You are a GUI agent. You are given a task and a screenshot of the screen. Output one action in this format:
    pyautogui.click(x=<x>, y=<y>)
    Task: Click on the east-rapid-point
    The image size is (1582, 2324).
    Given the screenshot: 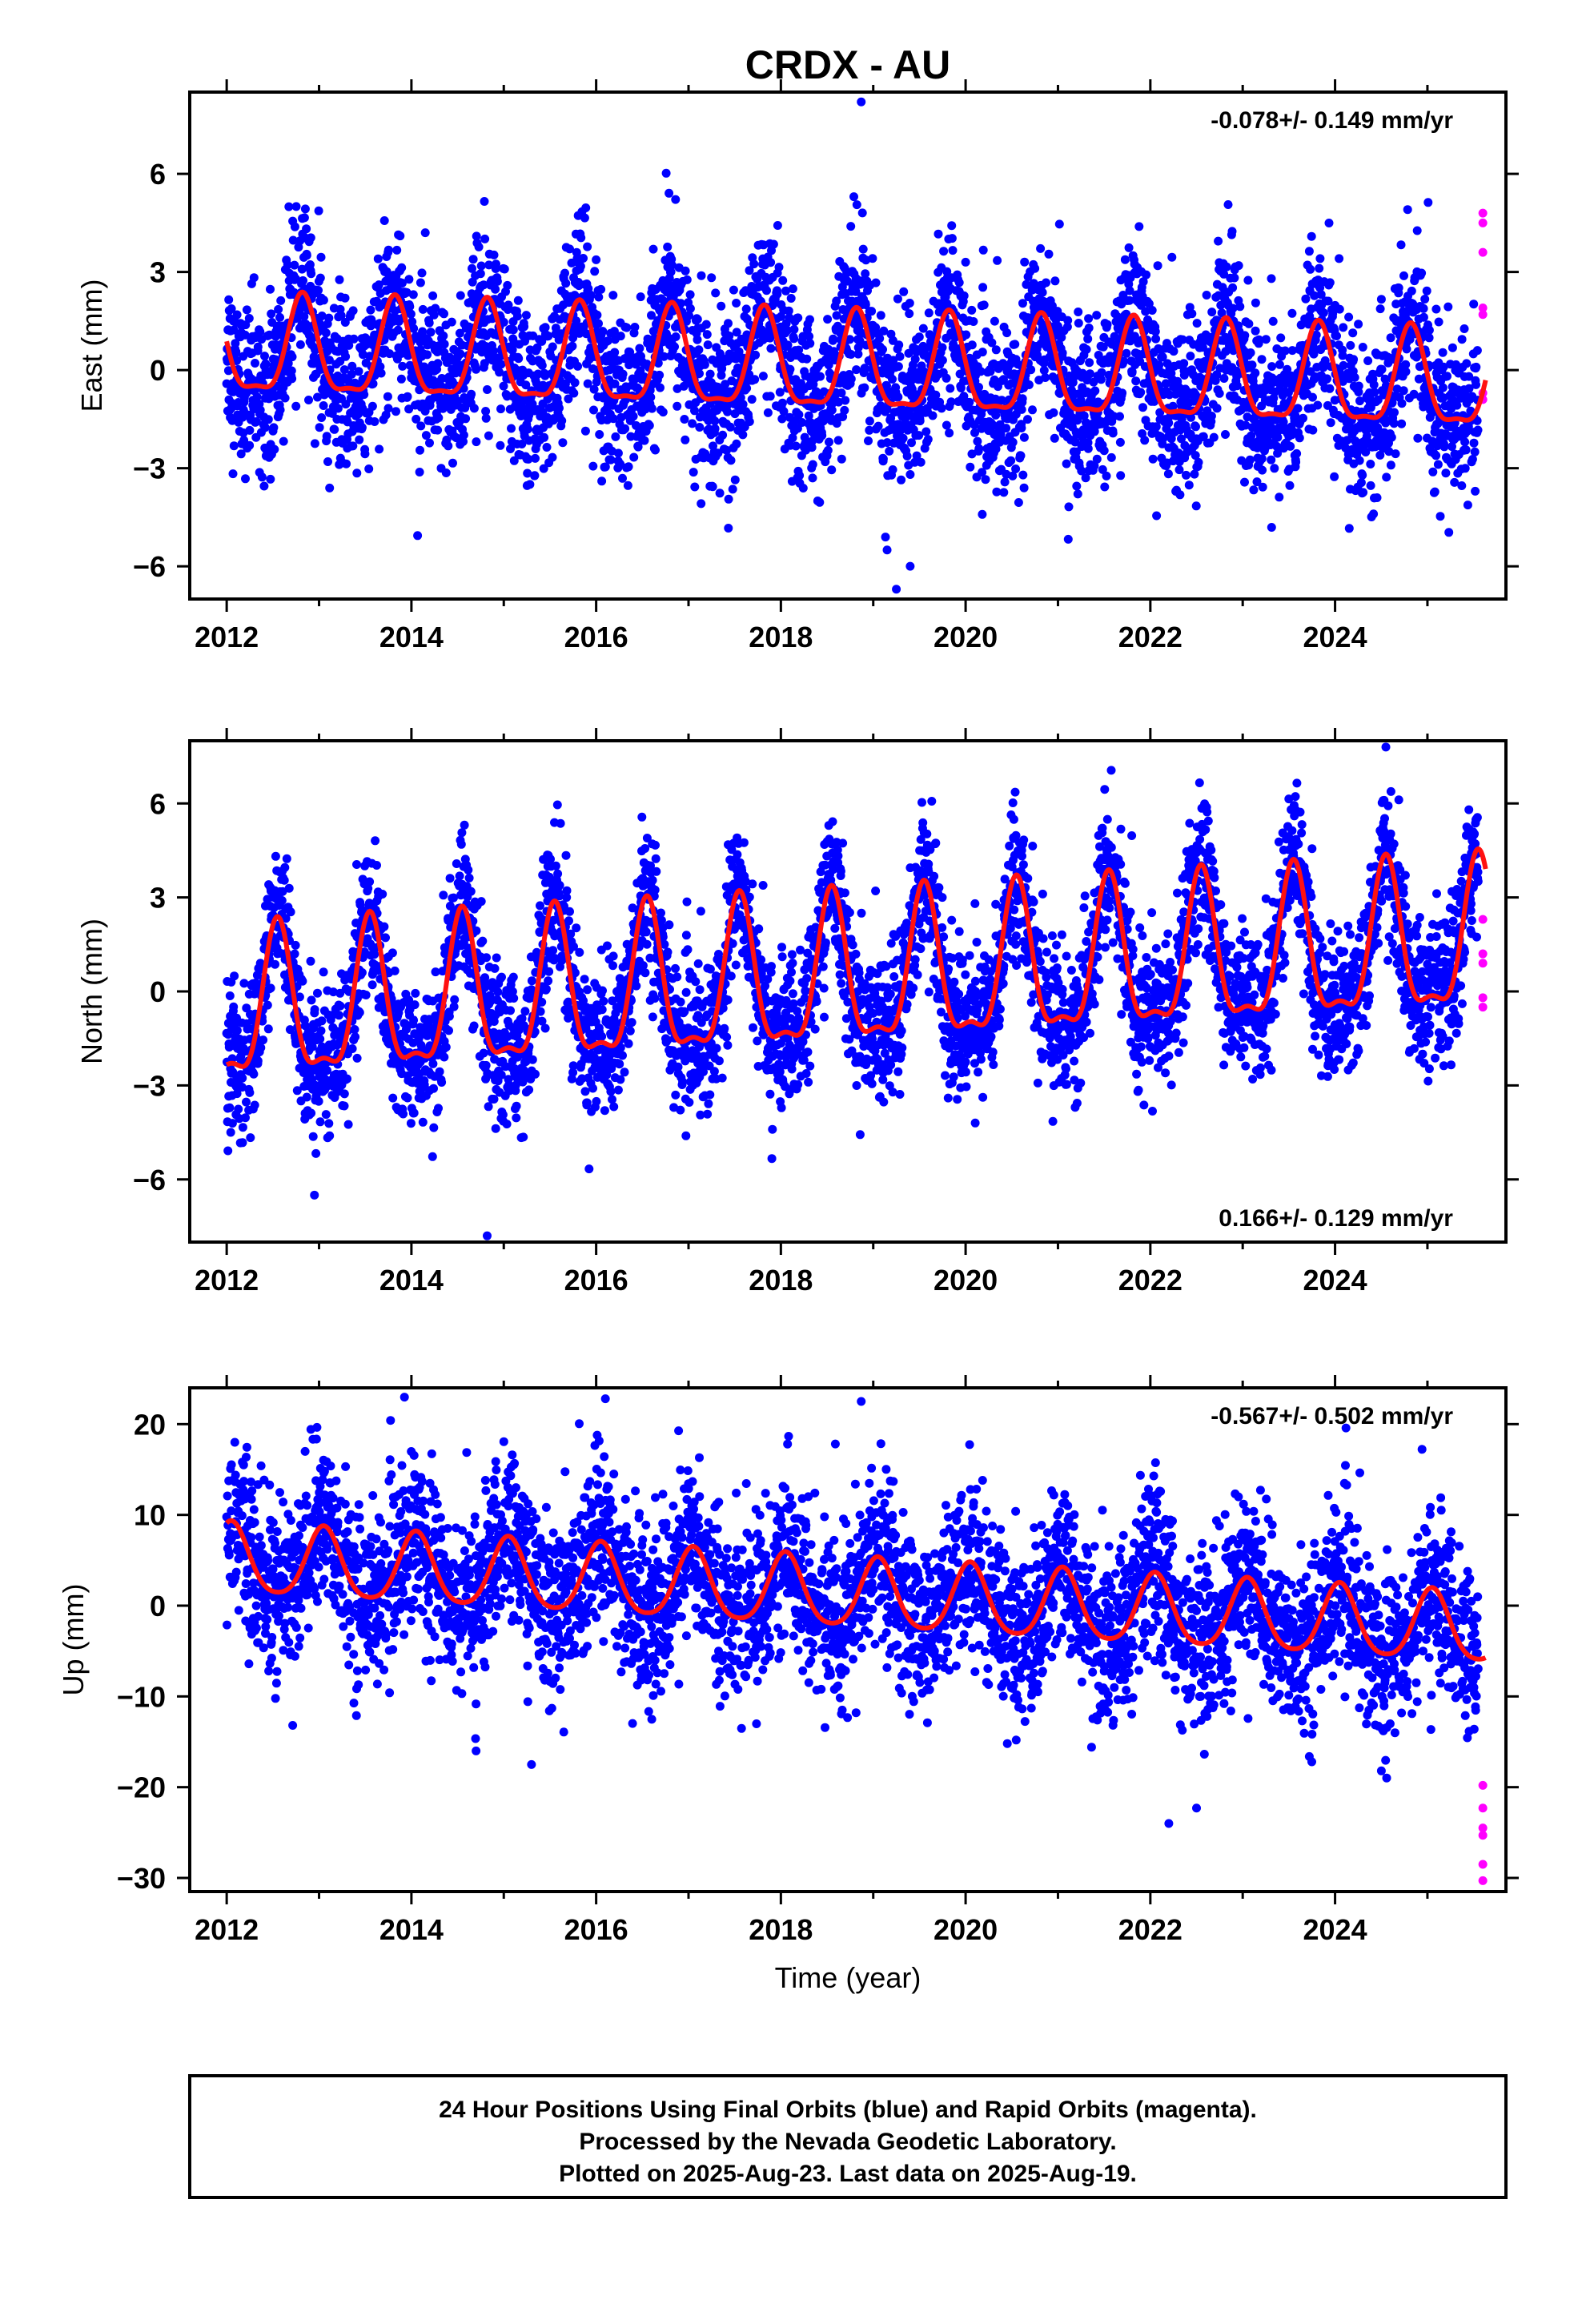 What is the action you would take?
    pyautogui.click(x=1483, y=315)
    